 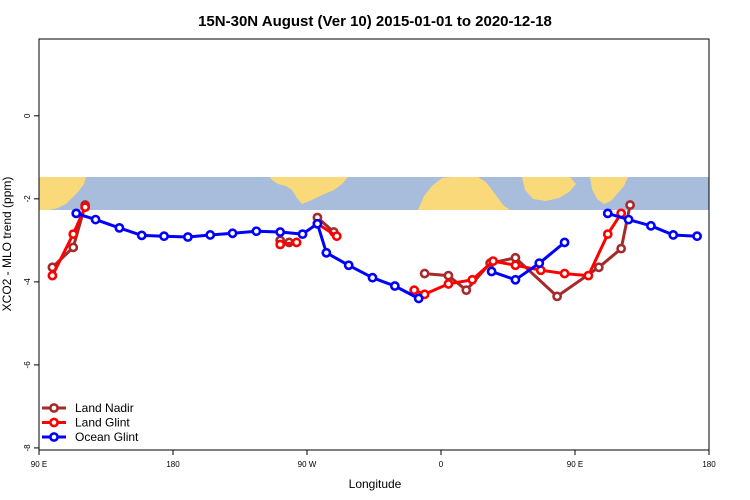 What do you see at coordinates (375, 484) in the screenshot?
I see `x-axis-label: Longitude` at bounding box center [375, 484].